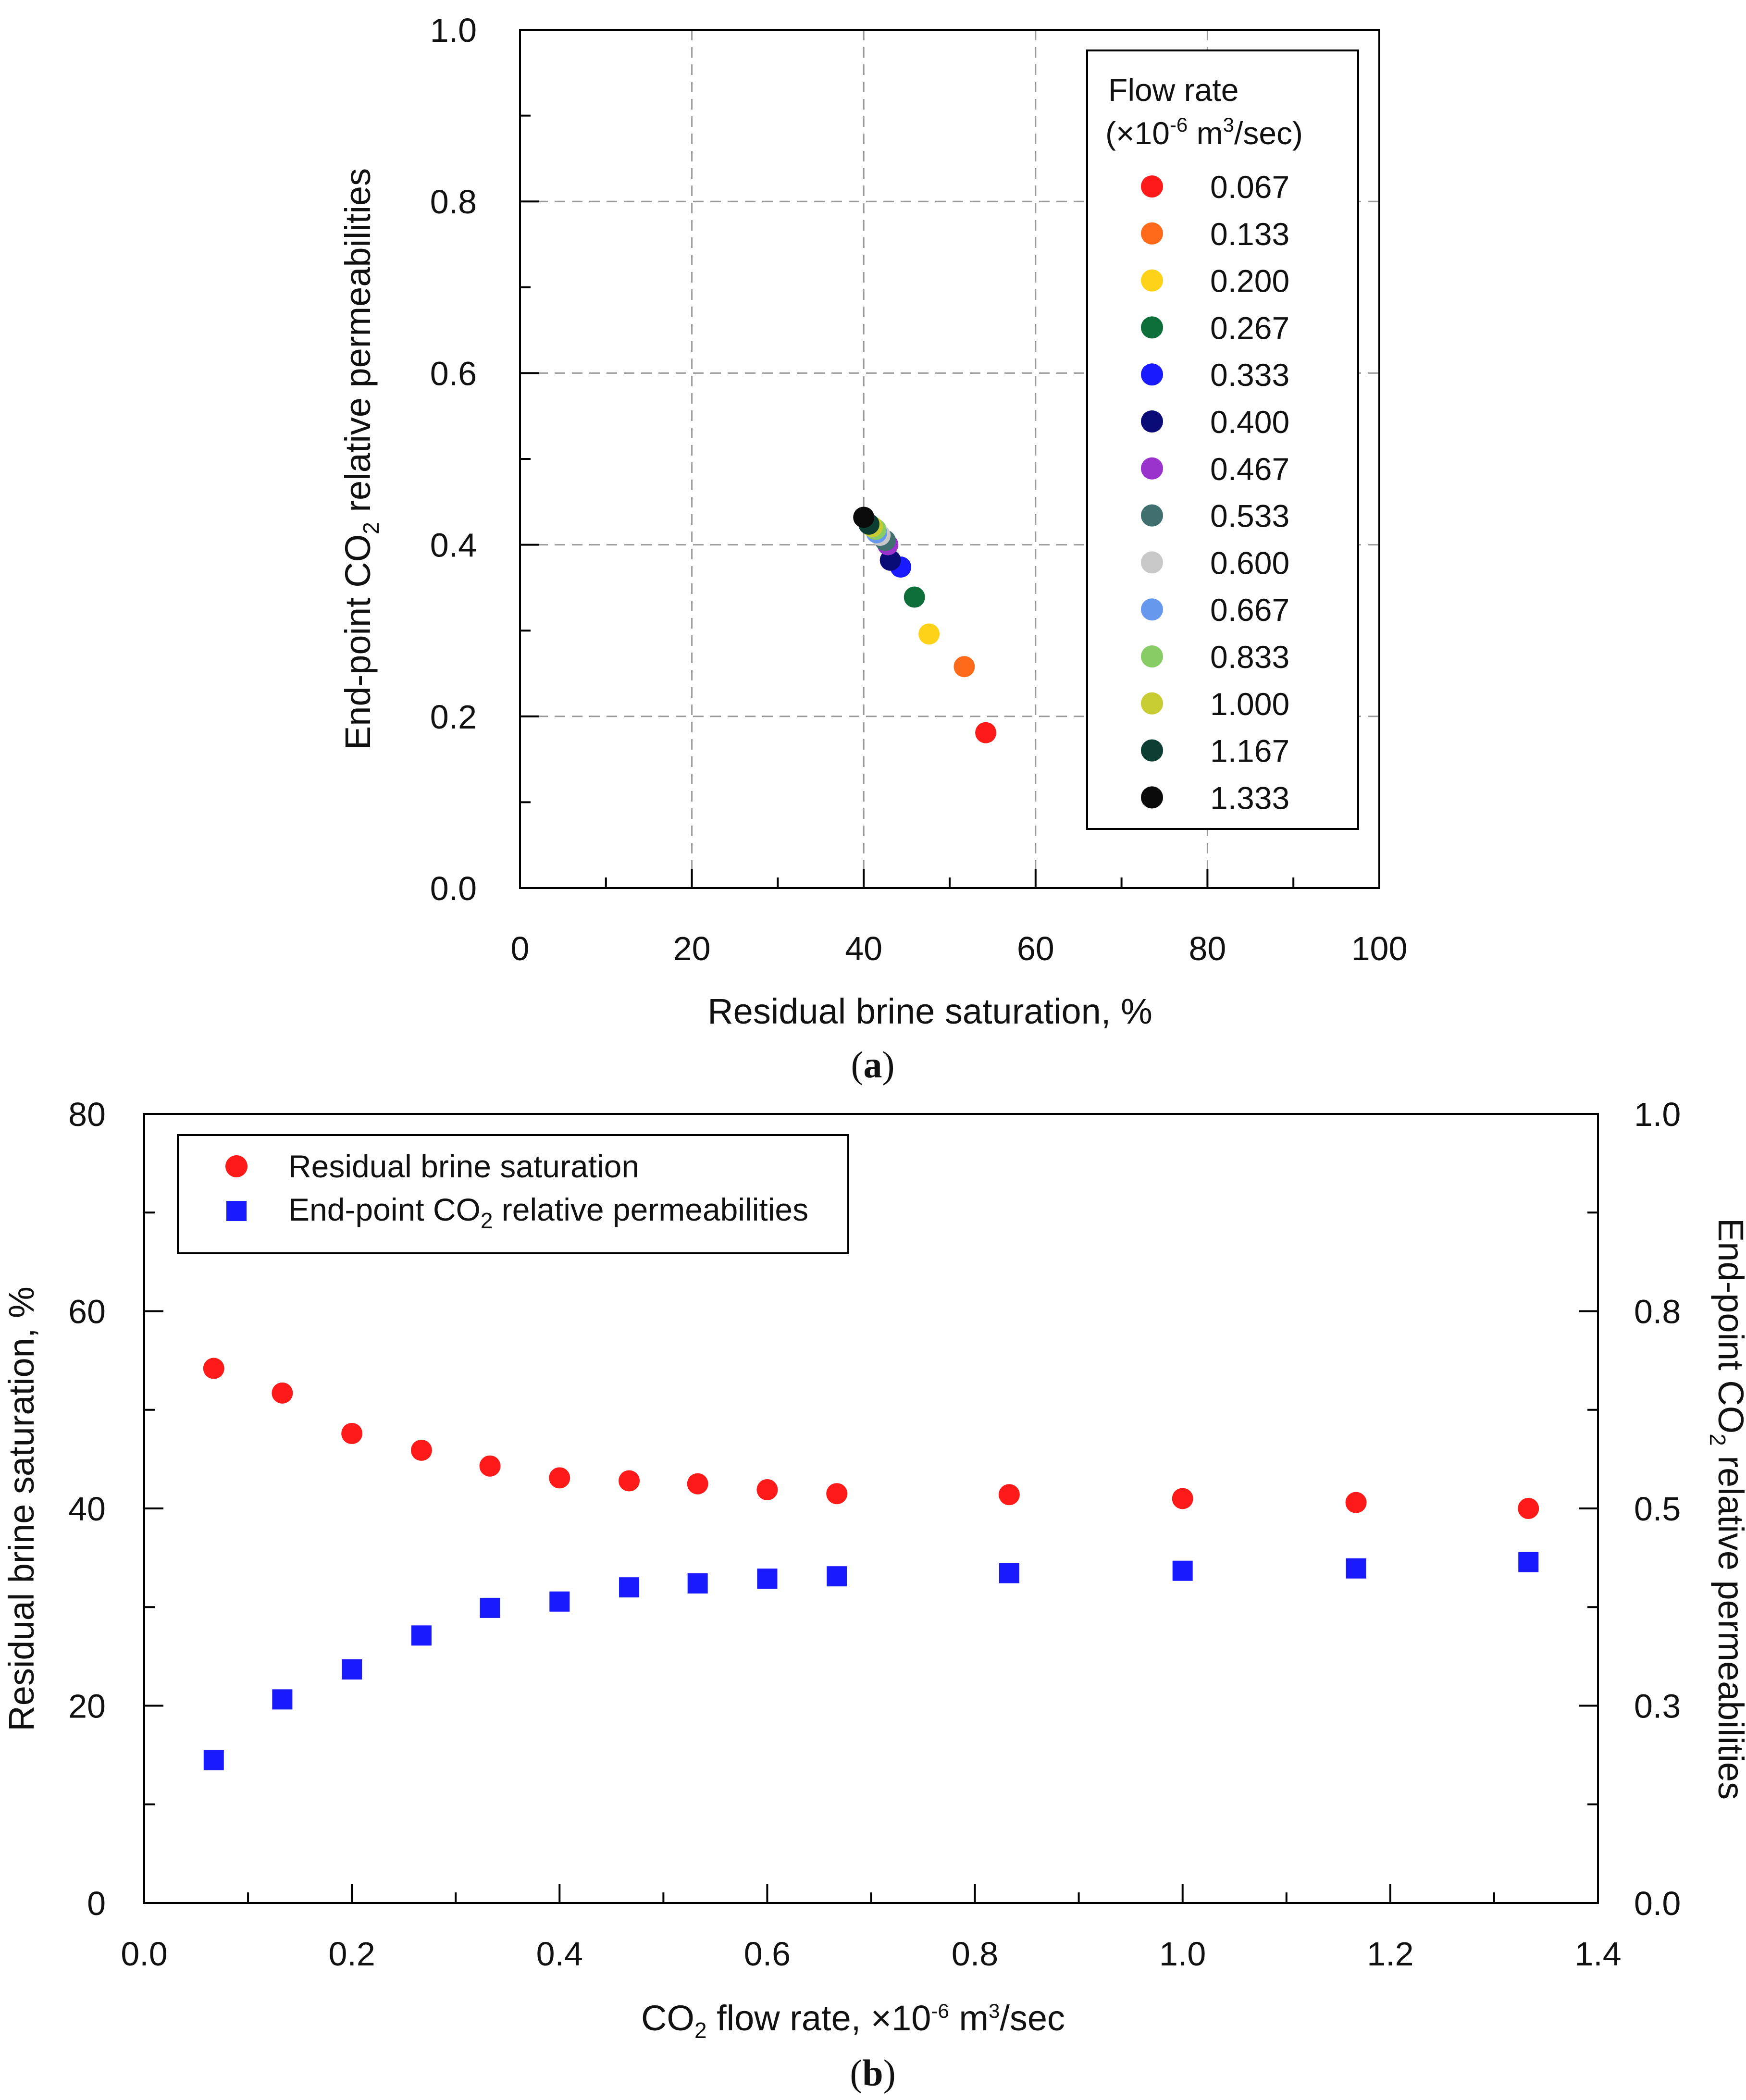 This screenshot has width=1746, height=2100. What do you see at coordinates (560, 1954) in the screenshot?
I see `chart-b-x-tick-label: 0.4` at bounding box center [560, 1954].